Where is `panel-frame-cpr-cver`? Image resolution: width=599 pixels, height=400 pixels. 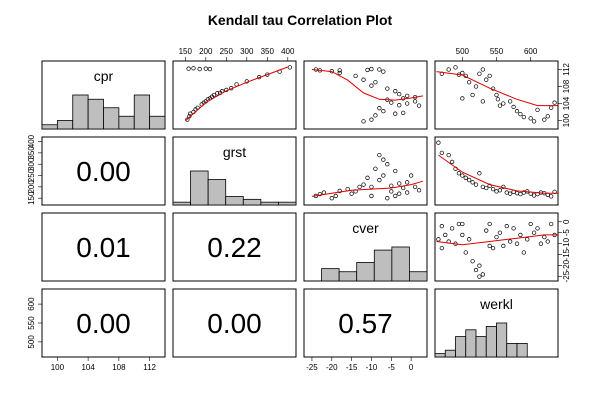
panel-frame-cpr-cver is located at coordinates (365, 95).